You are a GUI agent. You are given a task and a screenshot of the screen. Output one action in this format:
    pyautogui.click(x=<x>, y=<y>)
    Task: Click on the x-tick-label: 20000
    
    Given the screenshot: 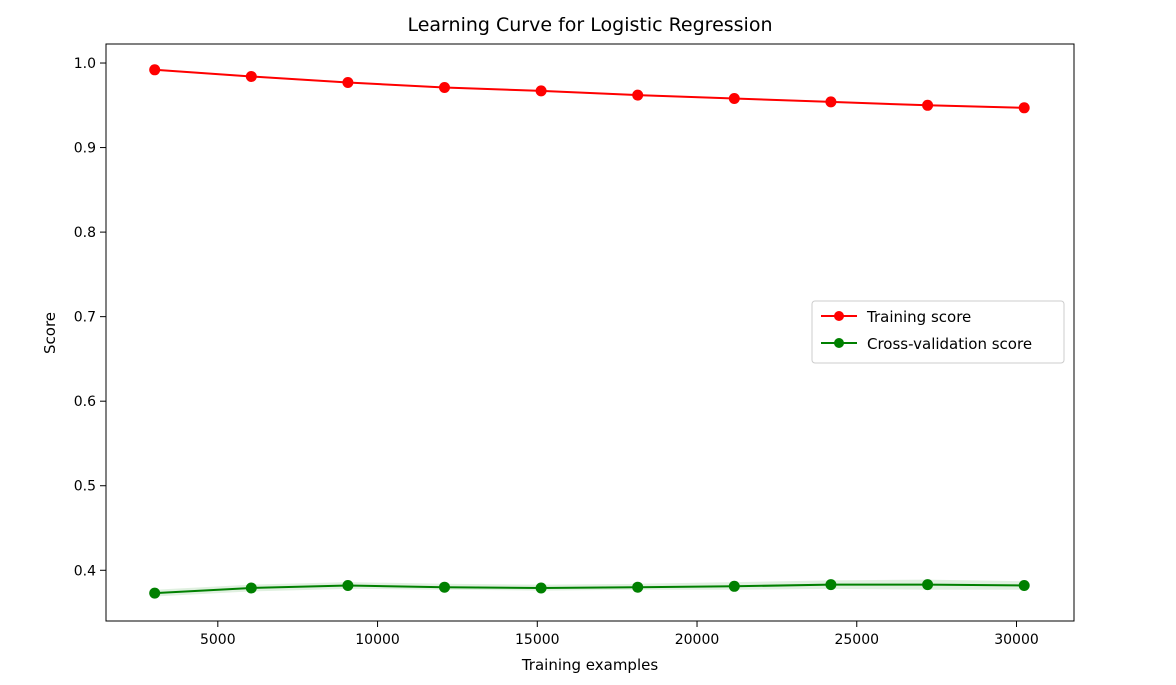 What is the action you would take?
    pyautogui.click(x=697, y=640)
    